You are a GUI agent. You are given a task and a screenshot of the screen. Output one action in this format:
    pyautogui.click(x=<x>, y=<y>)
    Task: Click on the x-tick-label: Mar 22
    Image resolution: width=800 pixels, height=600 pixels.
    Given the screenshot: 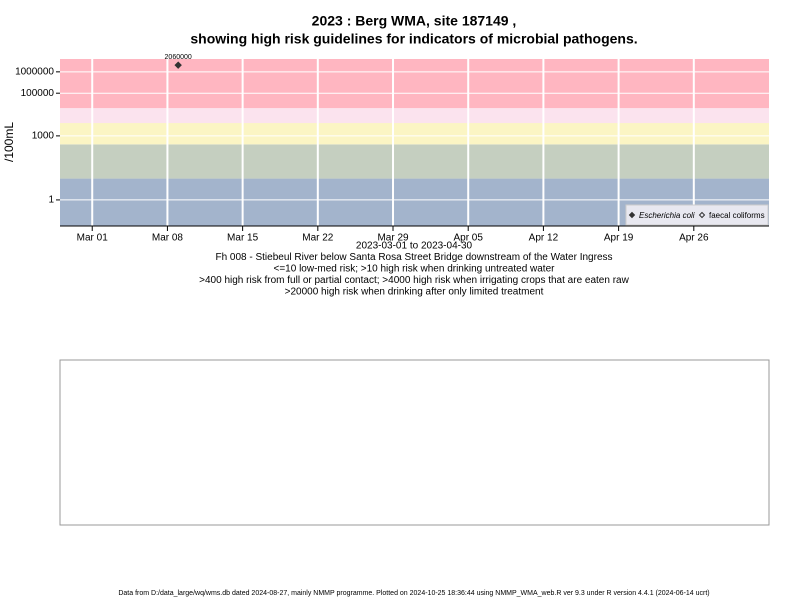 What is the action you would take?
    pyautogui.click(x=318, y=238)
    